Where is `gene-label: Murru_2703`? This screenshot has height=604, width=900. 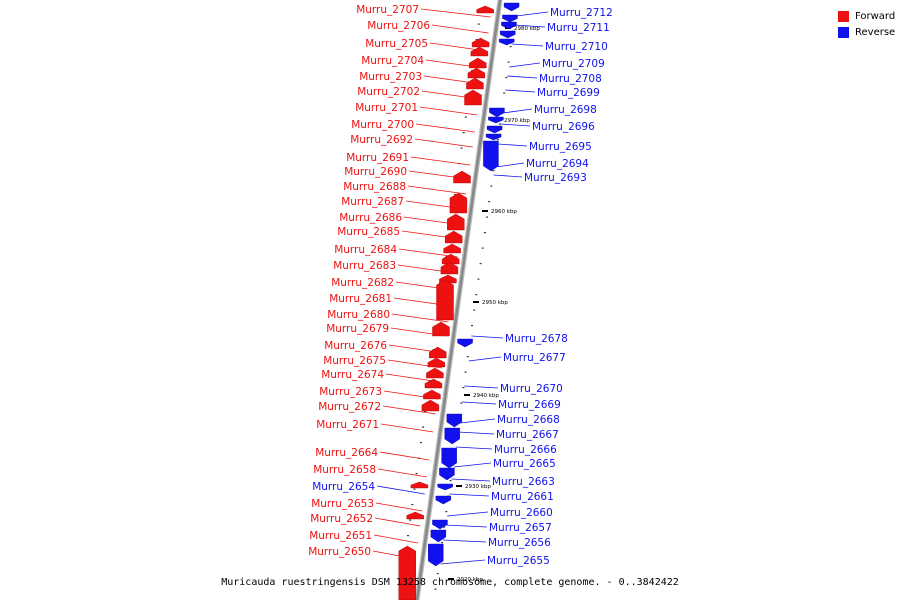
gene-label: Murru_2703 is located at coordinates (390, 77).